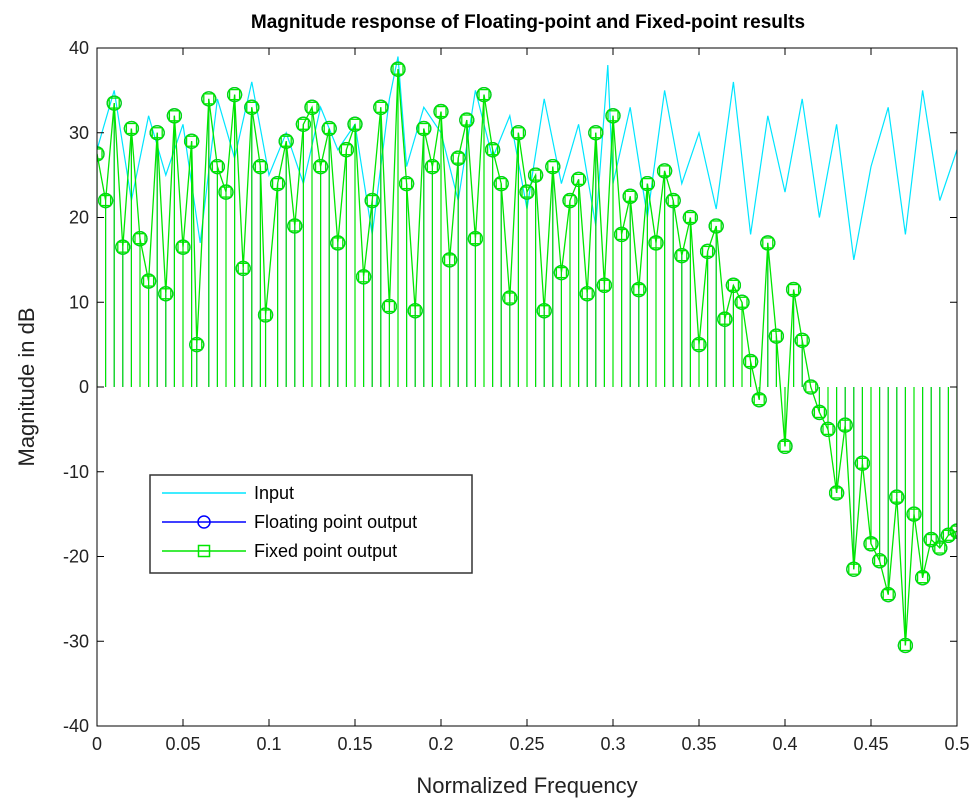 This screenshot has width=977, height=805. I want to click on x-tick-label: 0.45, so click(870, 744).